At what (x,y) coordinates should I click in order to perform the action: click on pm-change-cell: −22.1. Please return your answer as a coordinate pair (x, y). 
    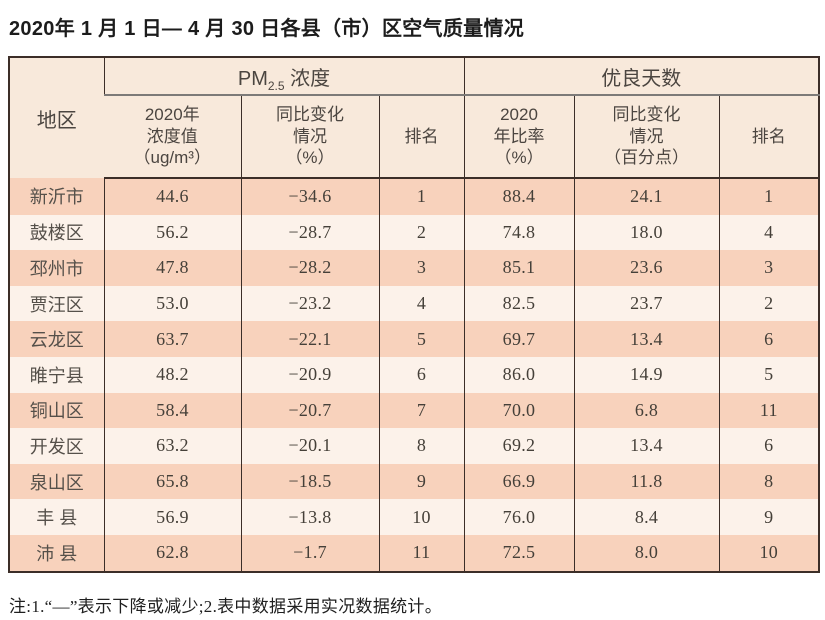
    Looking at the image, I should click on (309, 339).